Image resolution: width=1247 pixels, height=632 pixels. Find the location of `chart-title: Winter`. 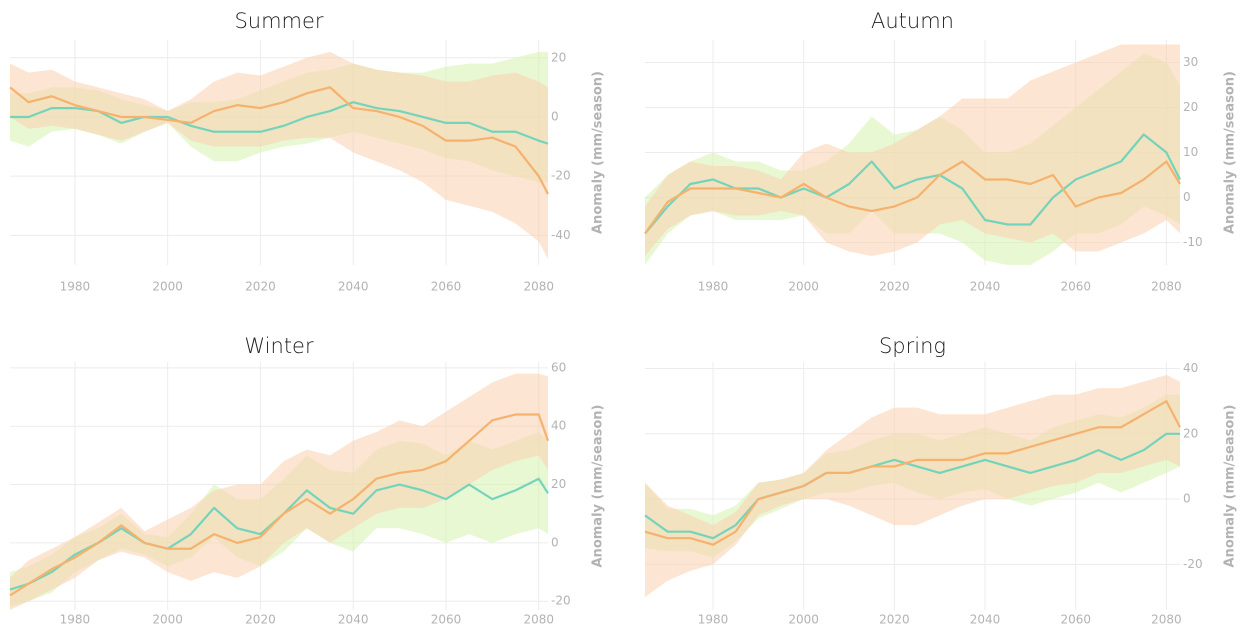

chart-title: Winter is located at coordinates (279, 346).